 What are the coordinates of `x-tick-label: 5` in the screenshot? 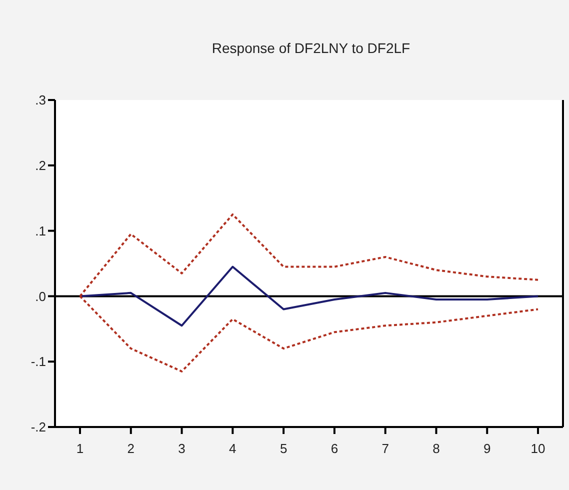 It's located at (284, 448).